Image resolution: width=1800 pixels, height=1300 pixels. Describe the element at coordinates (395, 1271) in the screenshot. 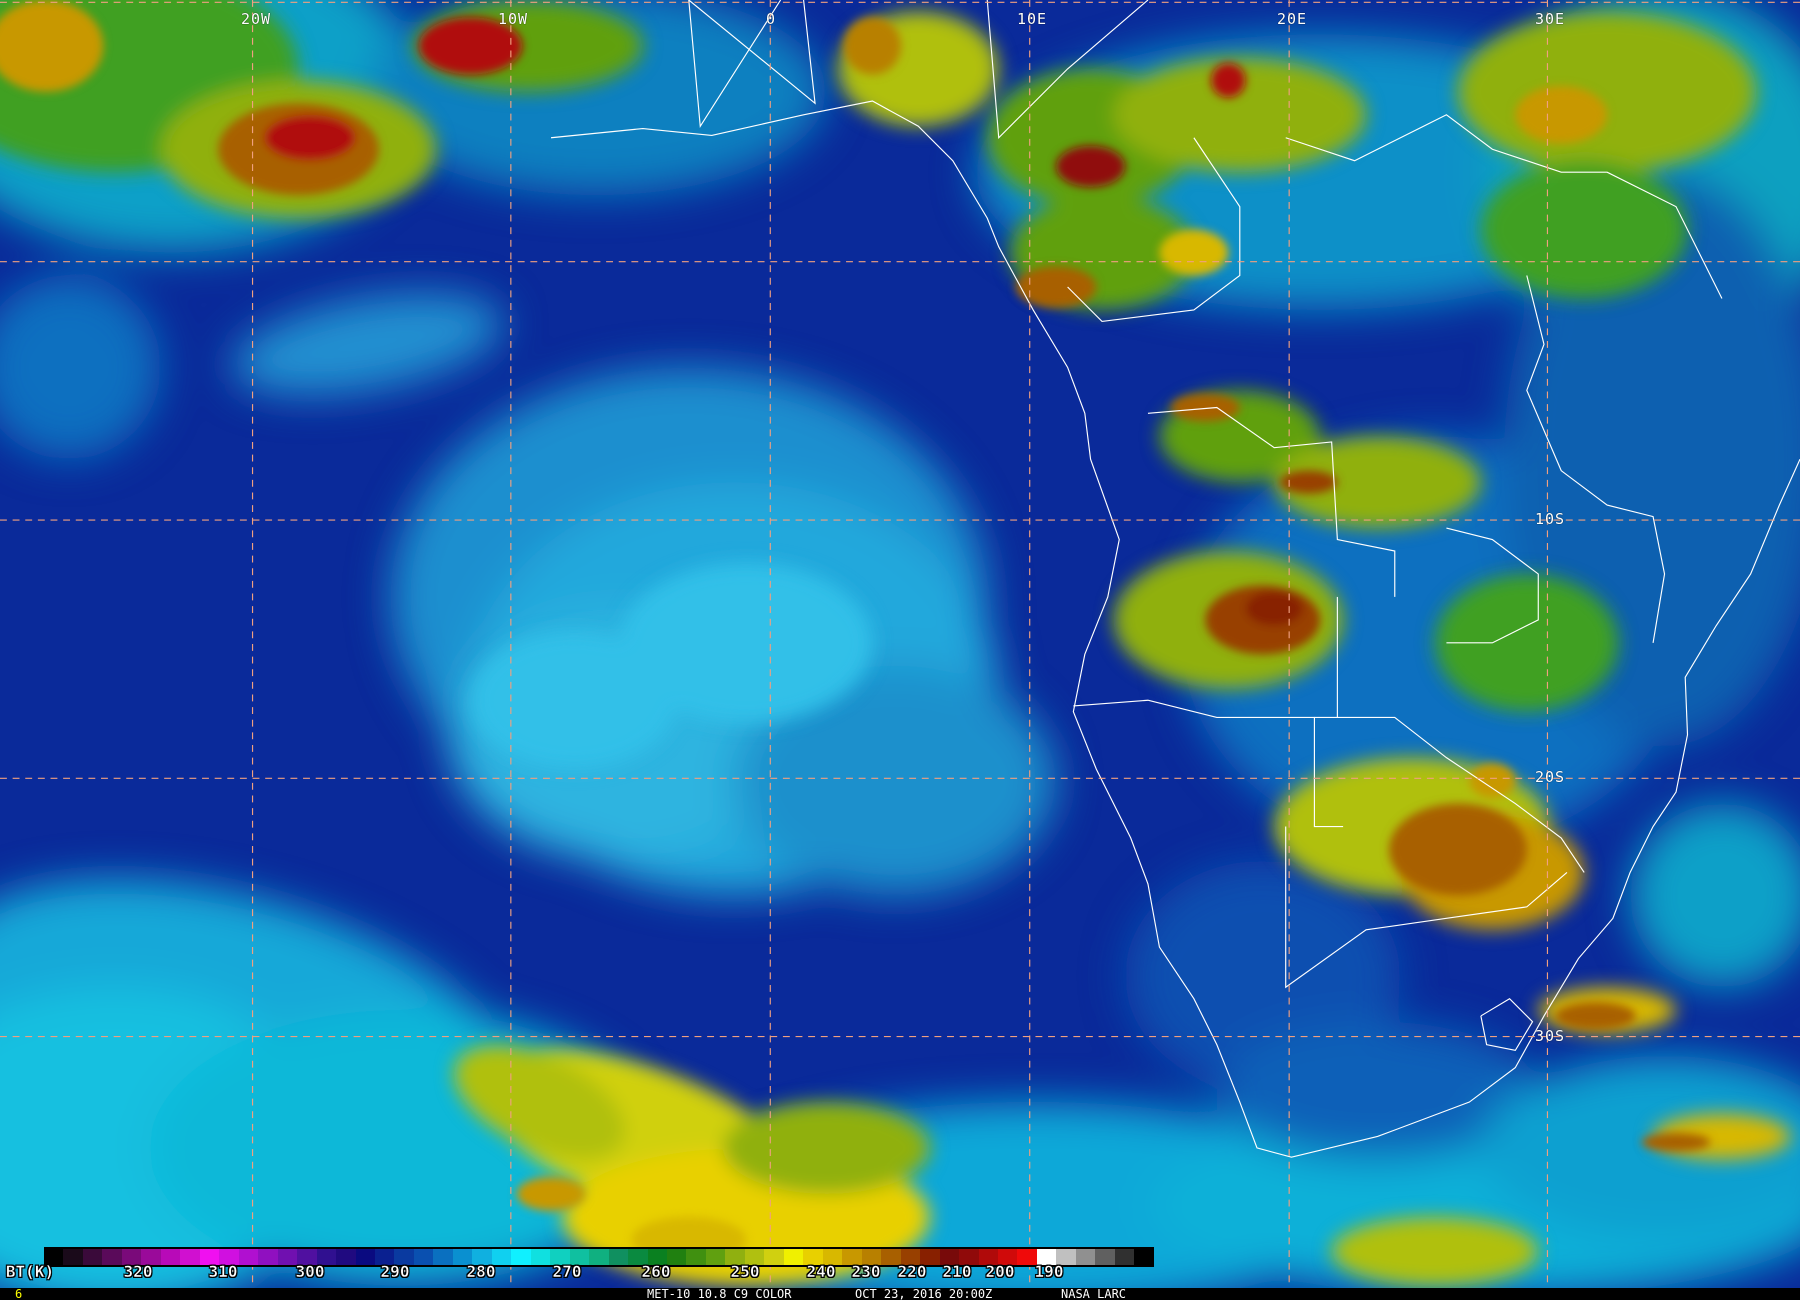

I see `colorbar-tick-label: 290` at that location.